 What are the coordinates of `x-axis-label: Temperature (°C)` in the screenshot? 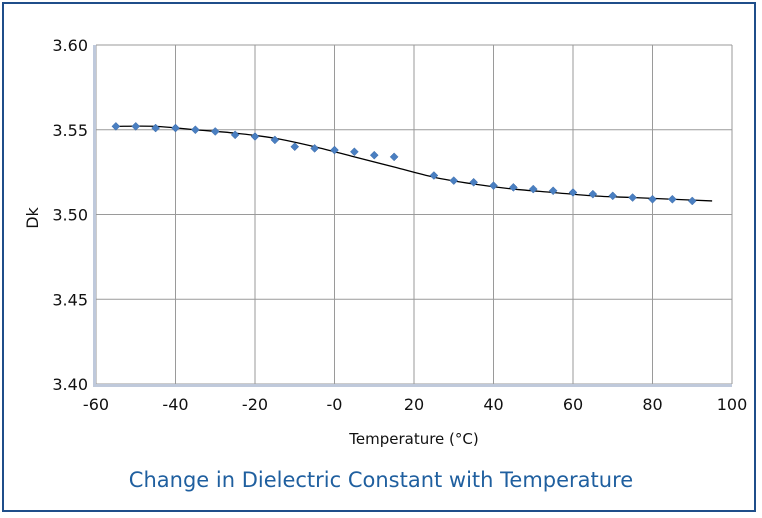 It's located at (413, 439).